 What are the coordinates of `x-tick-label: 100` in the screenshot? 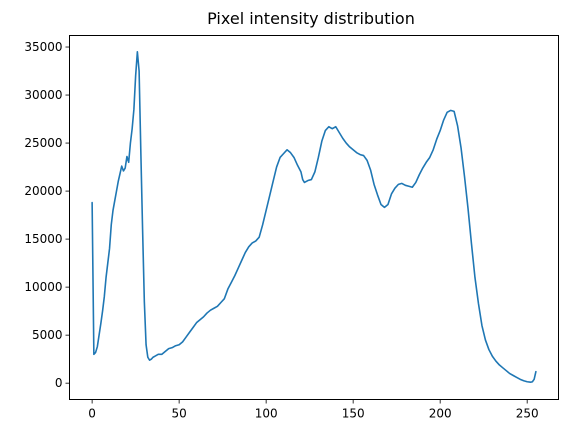 It's located at (266, 414).